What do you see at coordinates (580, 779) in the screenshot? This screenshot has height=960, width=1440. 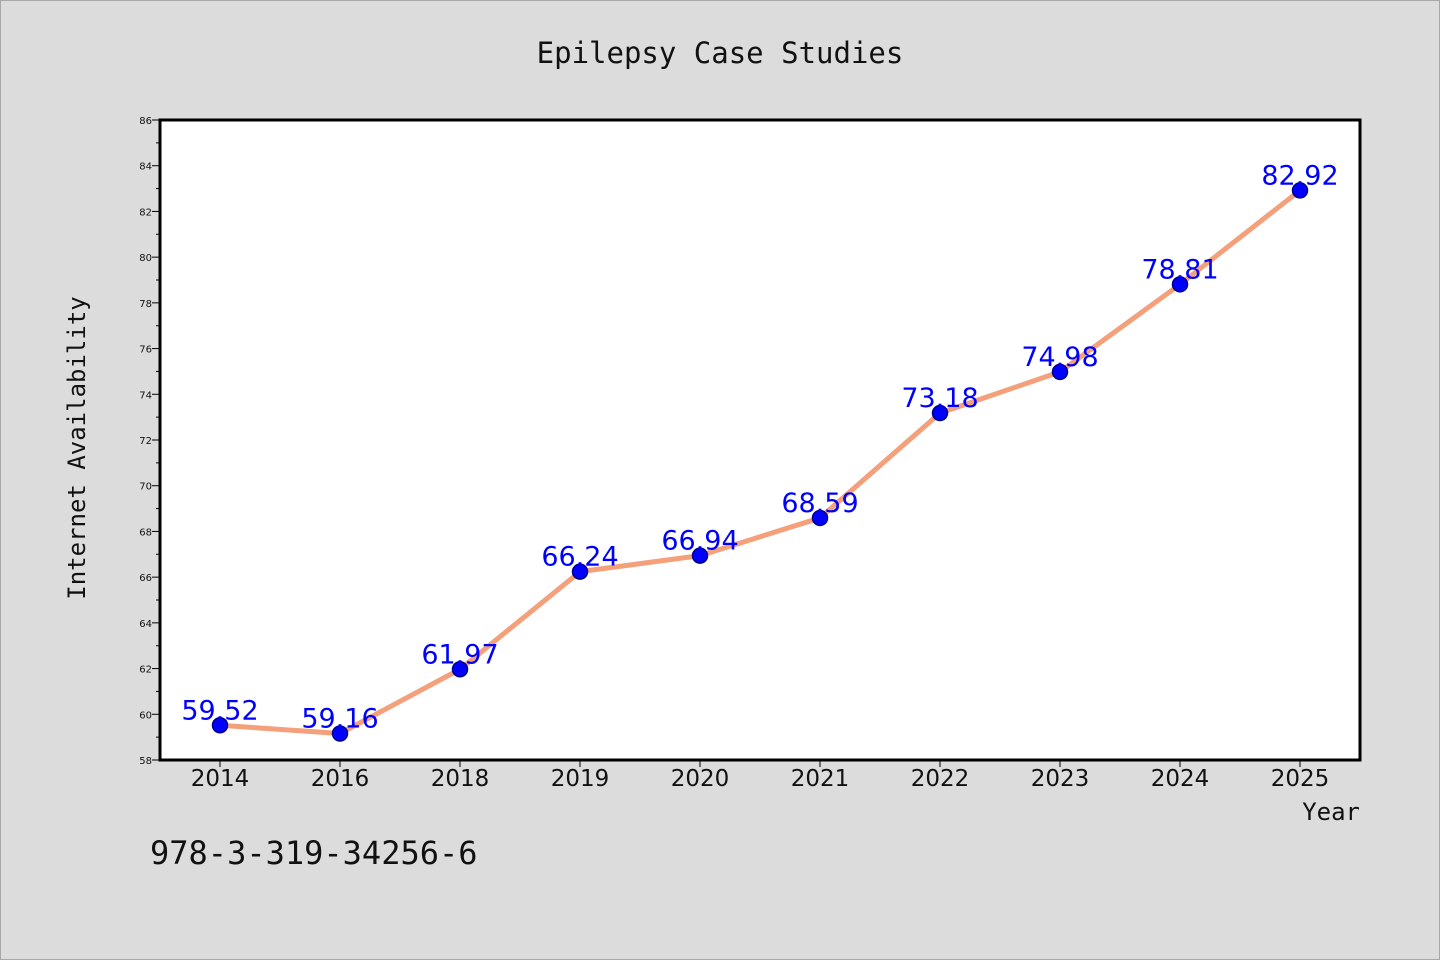 I see `x-tick-label: 2019` at bounding box center [580, 779].